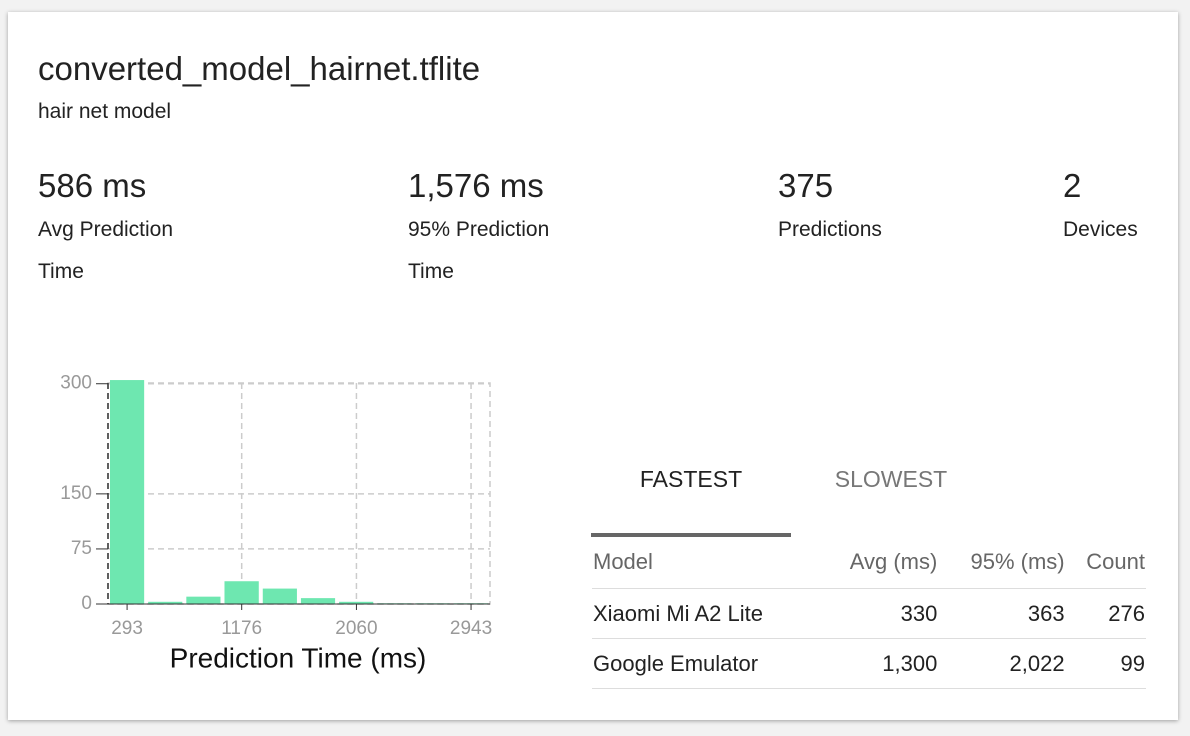 The image size is (1190, 736). I want to click on stat-value: 1,576 ms, so click(476, 185).